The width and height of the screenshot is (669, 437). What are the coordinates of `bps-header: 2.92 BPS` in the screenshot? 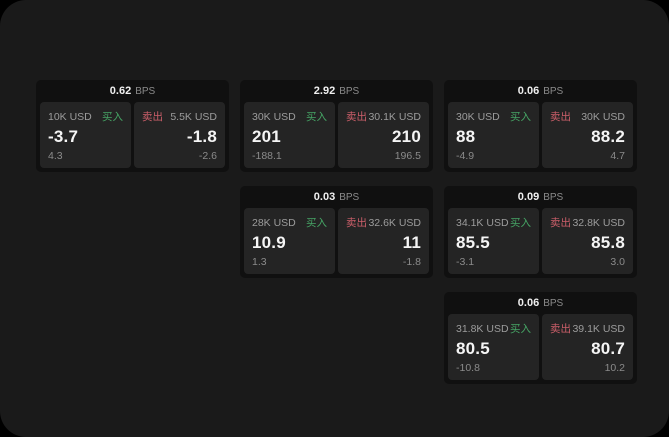 It's located at (336, 91).